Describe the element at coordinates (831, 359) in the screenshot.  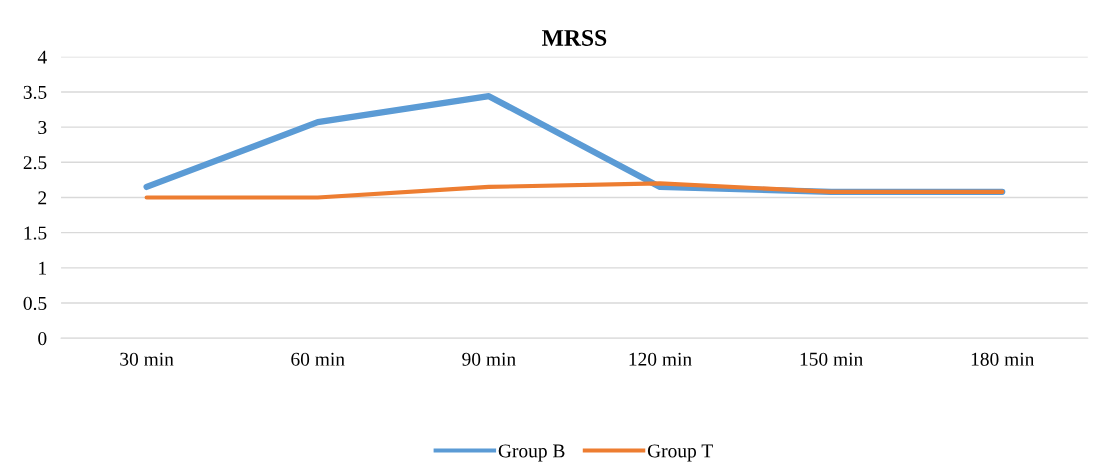
I see `x-tick-label: 150 min` at that location.